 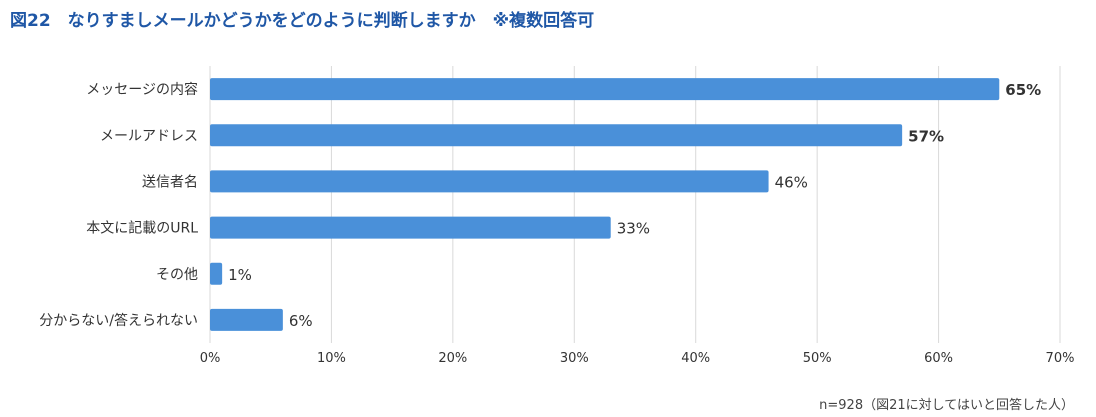 What do you see at coordinates (1023, 90) in the screenshot?
I see `data-label: 65%` at bounding box center [1023, 90].